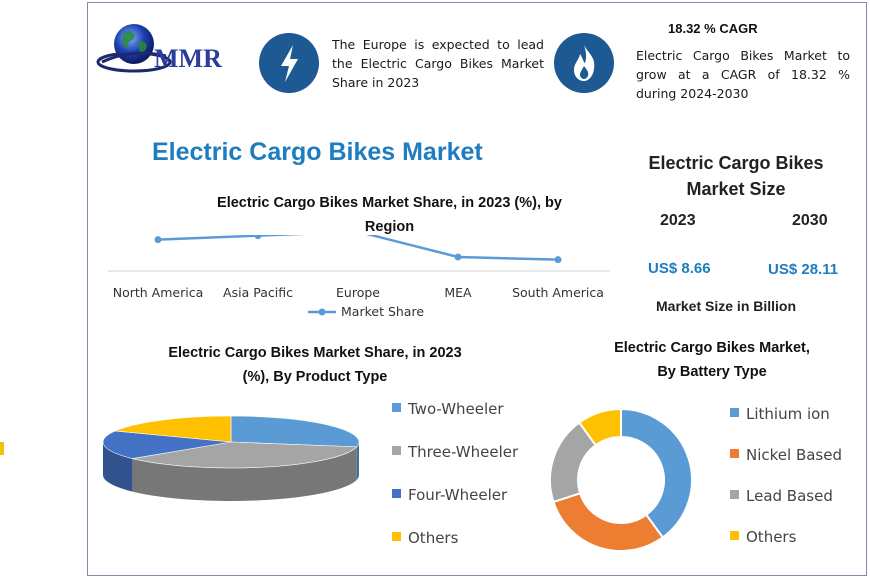 The image size is (870, 580). I want to click on region-legend-label: Market Share, so click(382, 311).